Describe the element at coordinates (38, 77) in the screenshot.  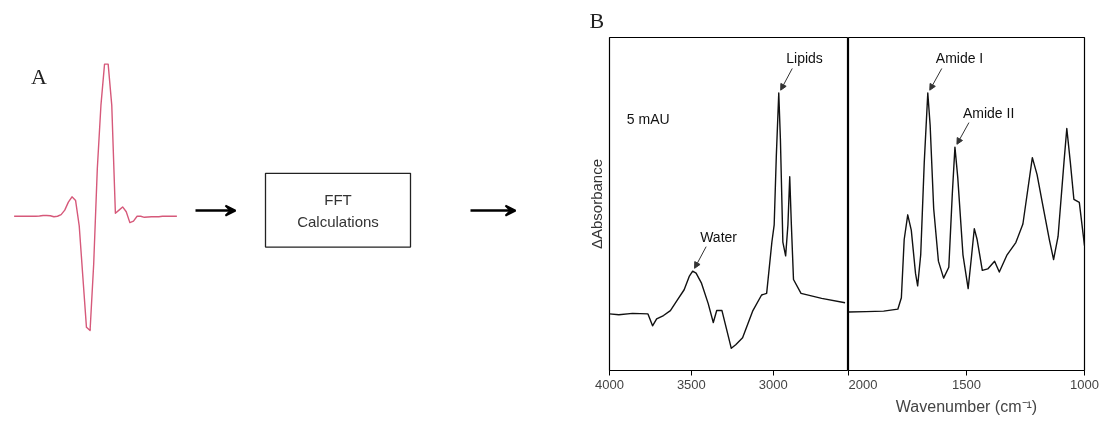
I see `chart-title: A` at that location.